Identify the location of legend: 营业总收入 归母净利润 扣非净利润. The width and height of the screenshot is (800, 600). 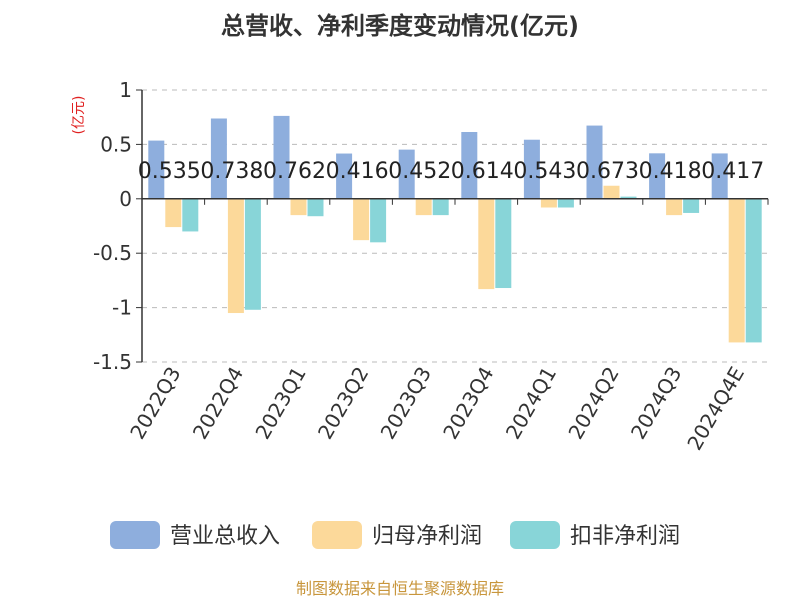
(395, 535).